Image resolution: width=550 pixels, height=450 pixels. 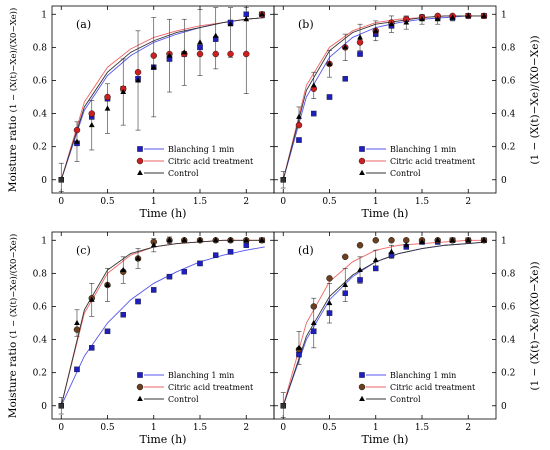 I want to click on y-tick-label: 0.8, so click(x=40, y=48).